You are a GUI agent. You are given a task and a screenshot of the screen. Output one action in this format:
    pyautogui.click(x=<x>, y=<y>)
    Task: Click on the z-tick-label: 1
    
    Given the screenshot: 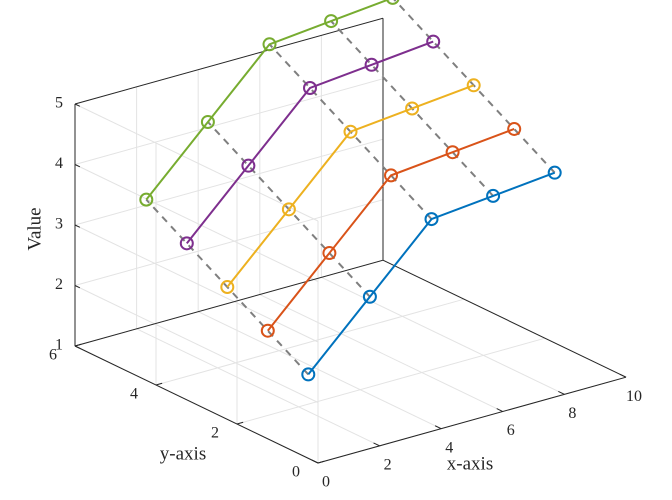 What is the action you would take?
    pyautogui.click(x=59, y=345)
    